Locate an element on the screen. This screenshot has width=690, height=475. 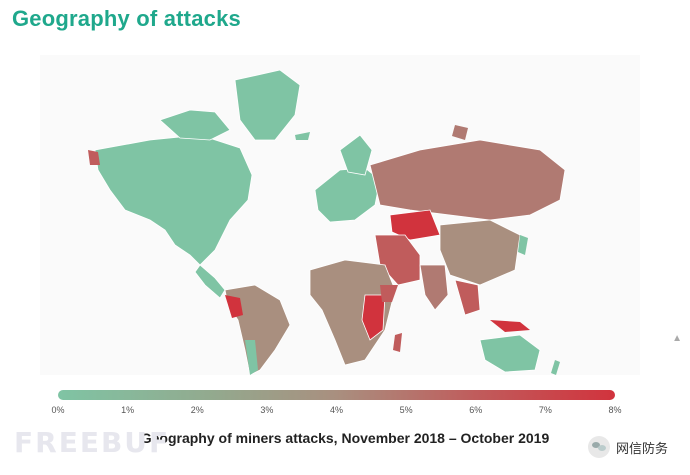
region-central-america is located at coordinates (210, 281).